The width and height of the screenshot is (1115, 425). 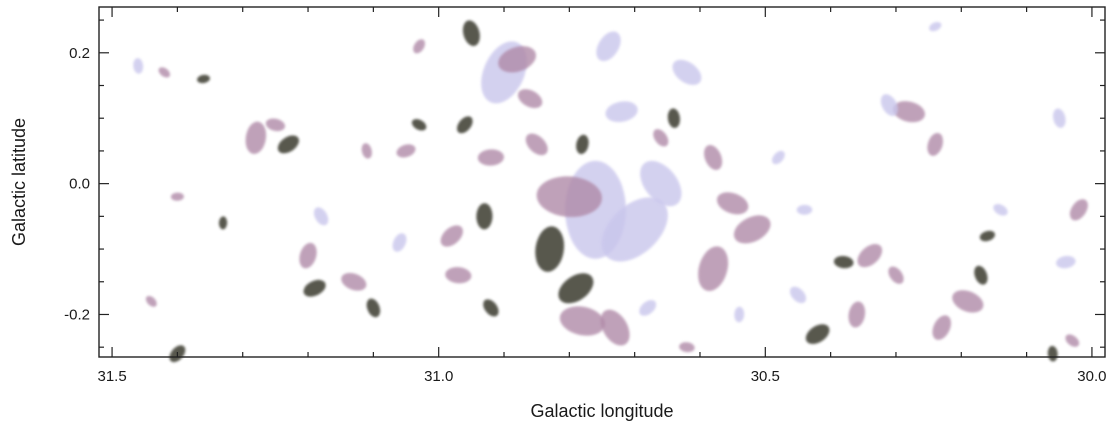 I want to click on x-tick-labels: 31.5 31.0 30.5 30.0, so click(x=601, y=376).